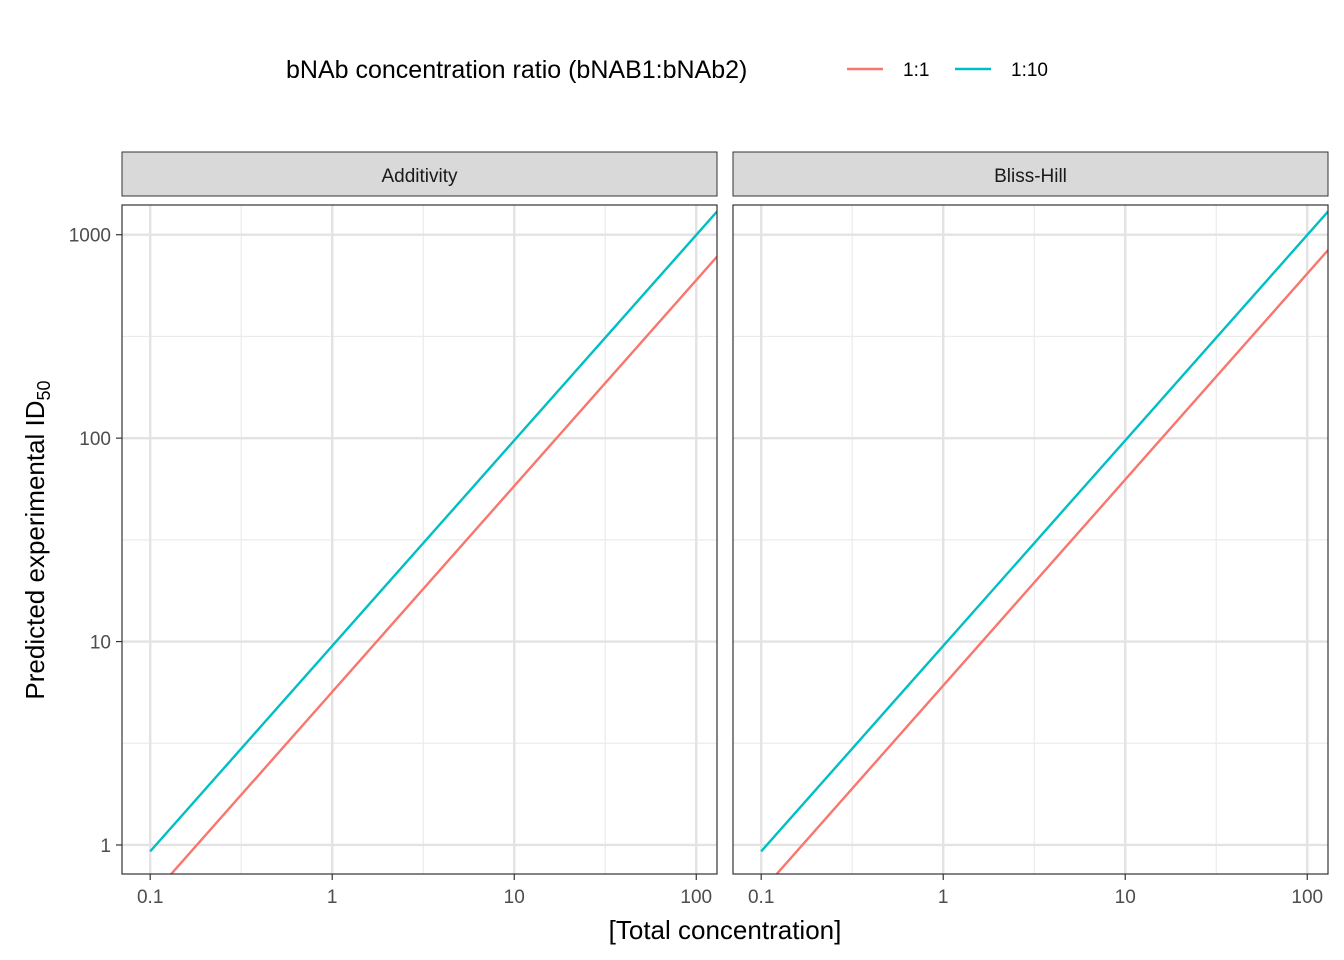 The image size is (1344, 960). I want to click on y-tick-label: 10, so click(100, 643).